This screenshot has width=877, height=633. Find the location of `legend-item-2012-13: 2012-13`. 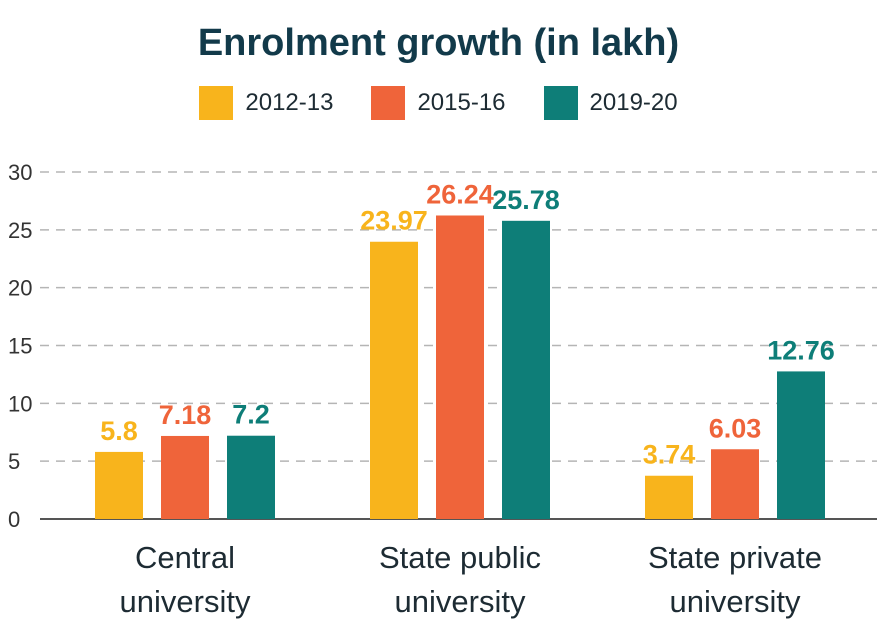

legend-item-2012-13: 2012-13 is located at coordinates (266, 103).